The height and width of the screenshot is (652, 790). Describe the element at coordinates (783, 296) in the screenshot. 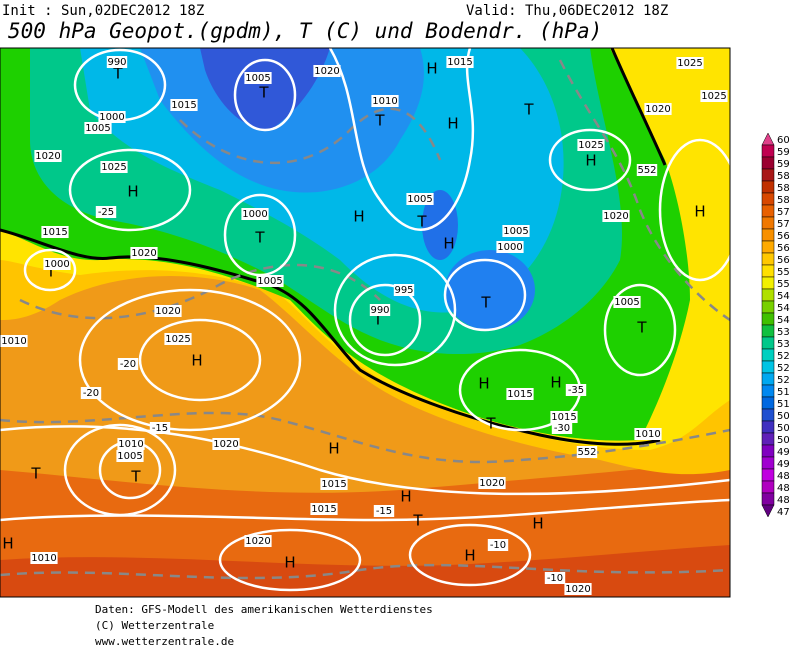

I see `colorbar-label: 548` at that location.